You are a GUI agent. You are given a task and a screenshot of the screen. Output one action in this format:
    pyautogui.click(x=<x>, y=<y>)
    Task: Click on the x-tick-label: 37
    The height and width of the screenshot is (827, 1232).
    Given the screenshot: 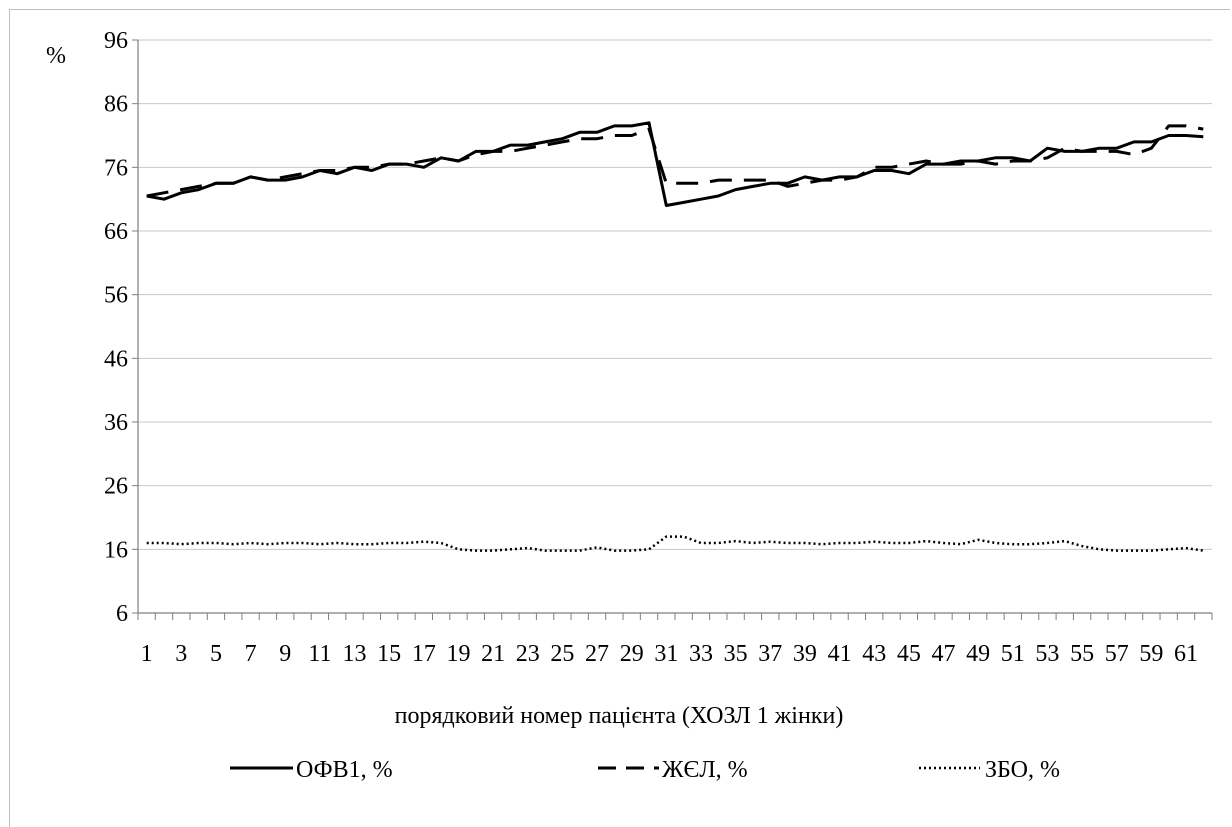 What is the action you would take?
    pyautogui.click(x=770, y=654)
    